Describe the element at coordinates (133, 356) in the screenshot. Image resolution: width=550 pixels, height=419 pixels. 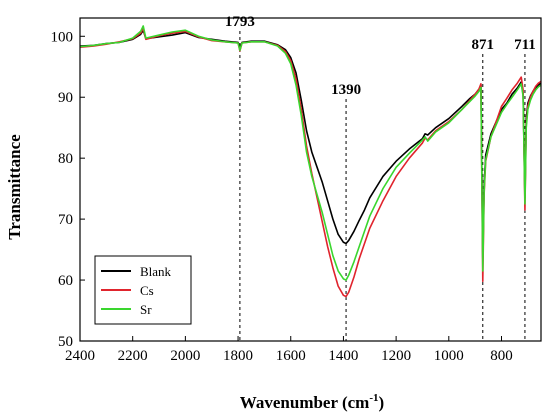
I see `x-tick-label: 2200` at that location.